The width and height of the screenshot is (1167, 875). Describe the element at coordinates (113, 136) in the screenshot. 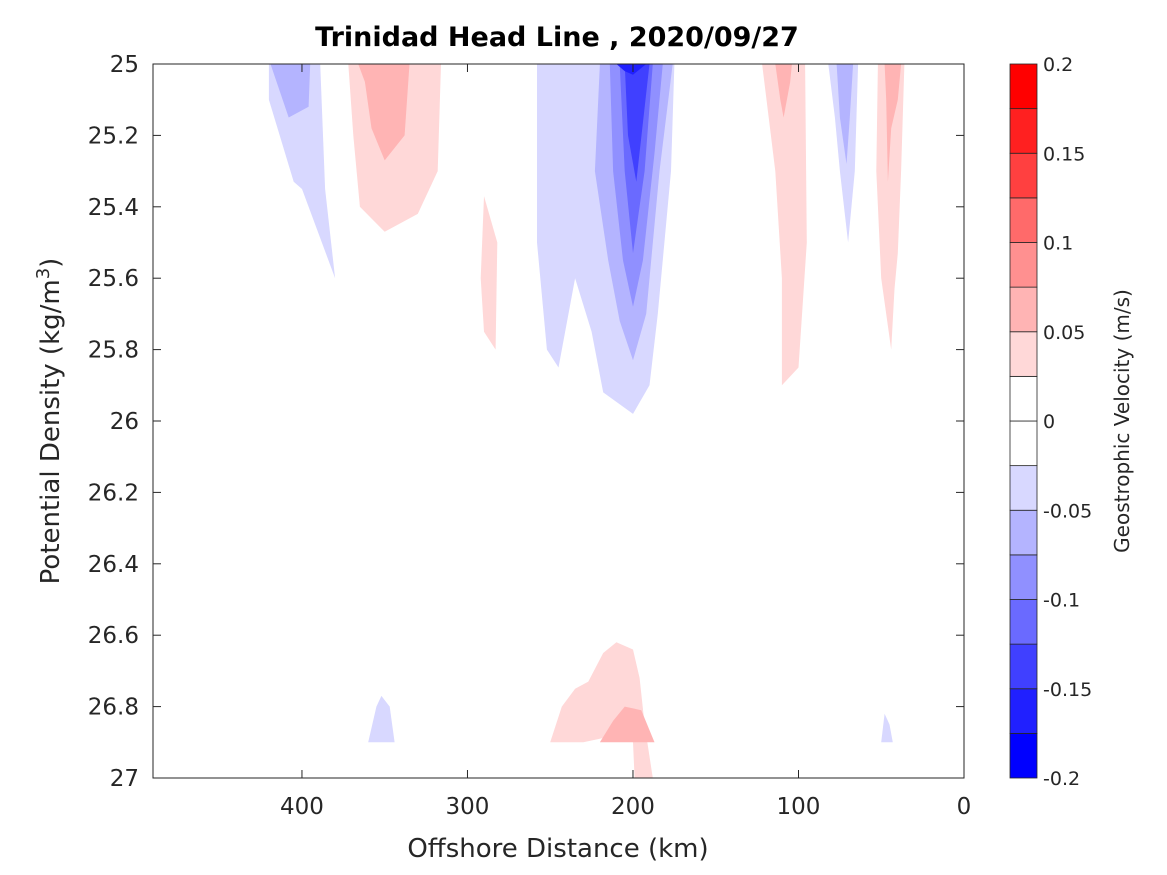

I see `y-tick-label: 25.2` at that location.